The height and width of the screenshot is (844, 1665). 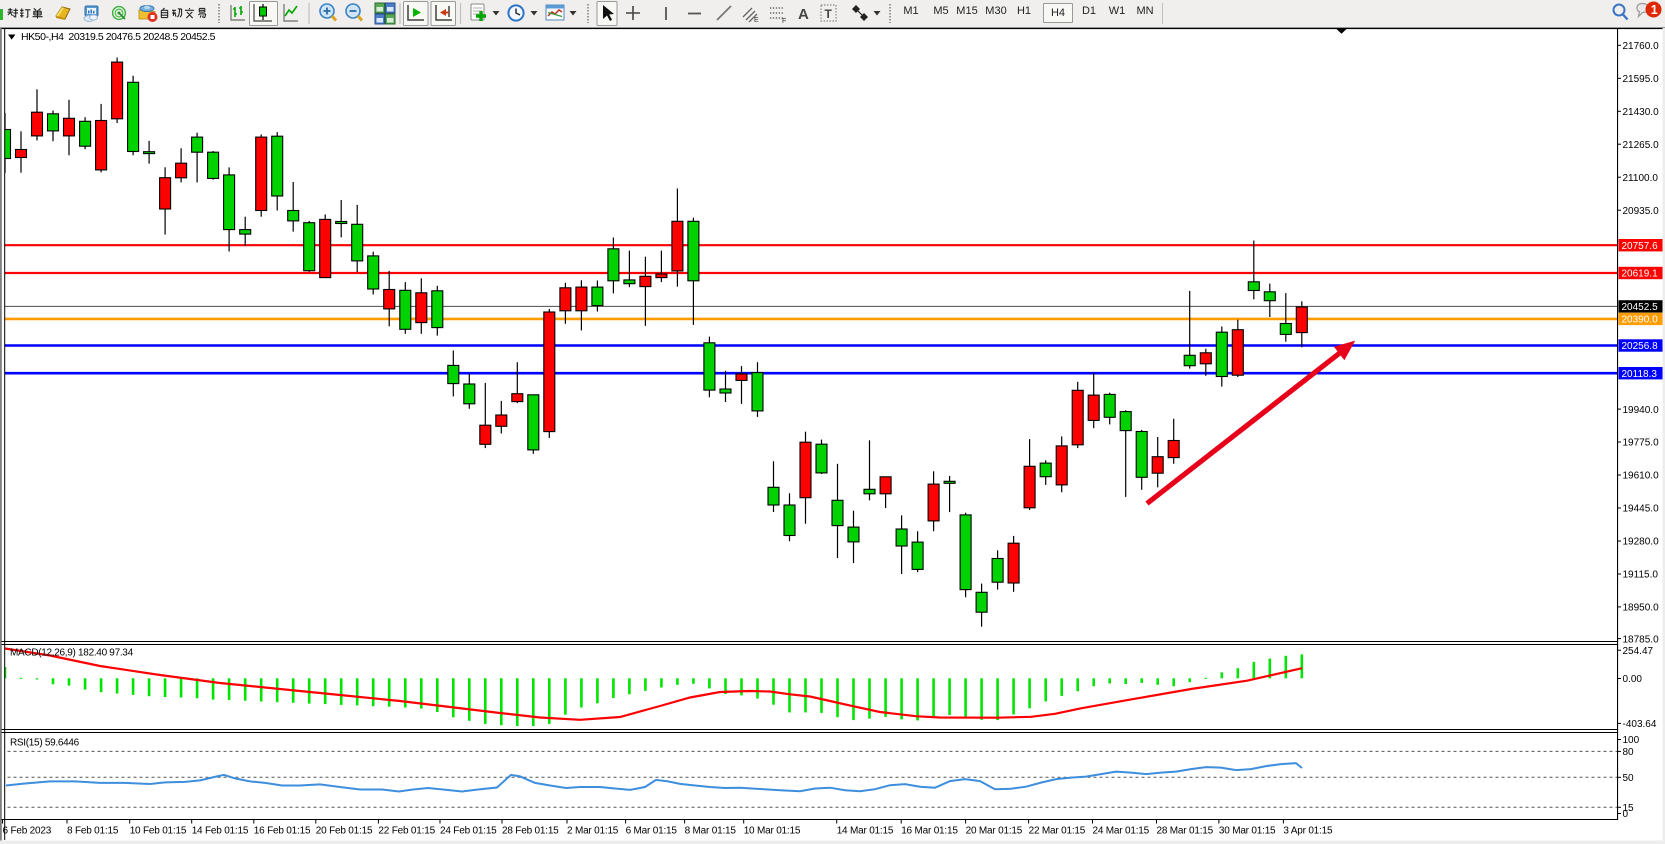 I want to click on svg-text: 20256.8, so click(x=1640, y=346).